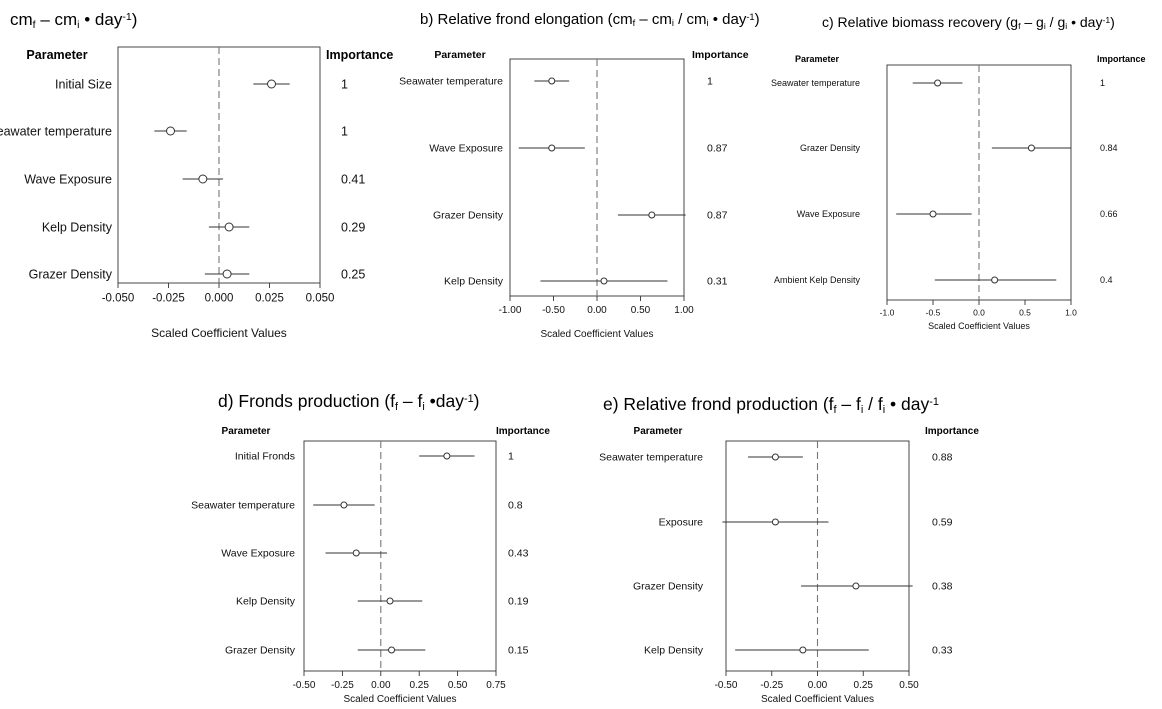 The width and height of the screenshot is (1162, 709). What do you see at coordinates (817, 280) in the screenshot?
I see `parameter-label: Ambient Kelp Density` at bounding box center [817, 280].